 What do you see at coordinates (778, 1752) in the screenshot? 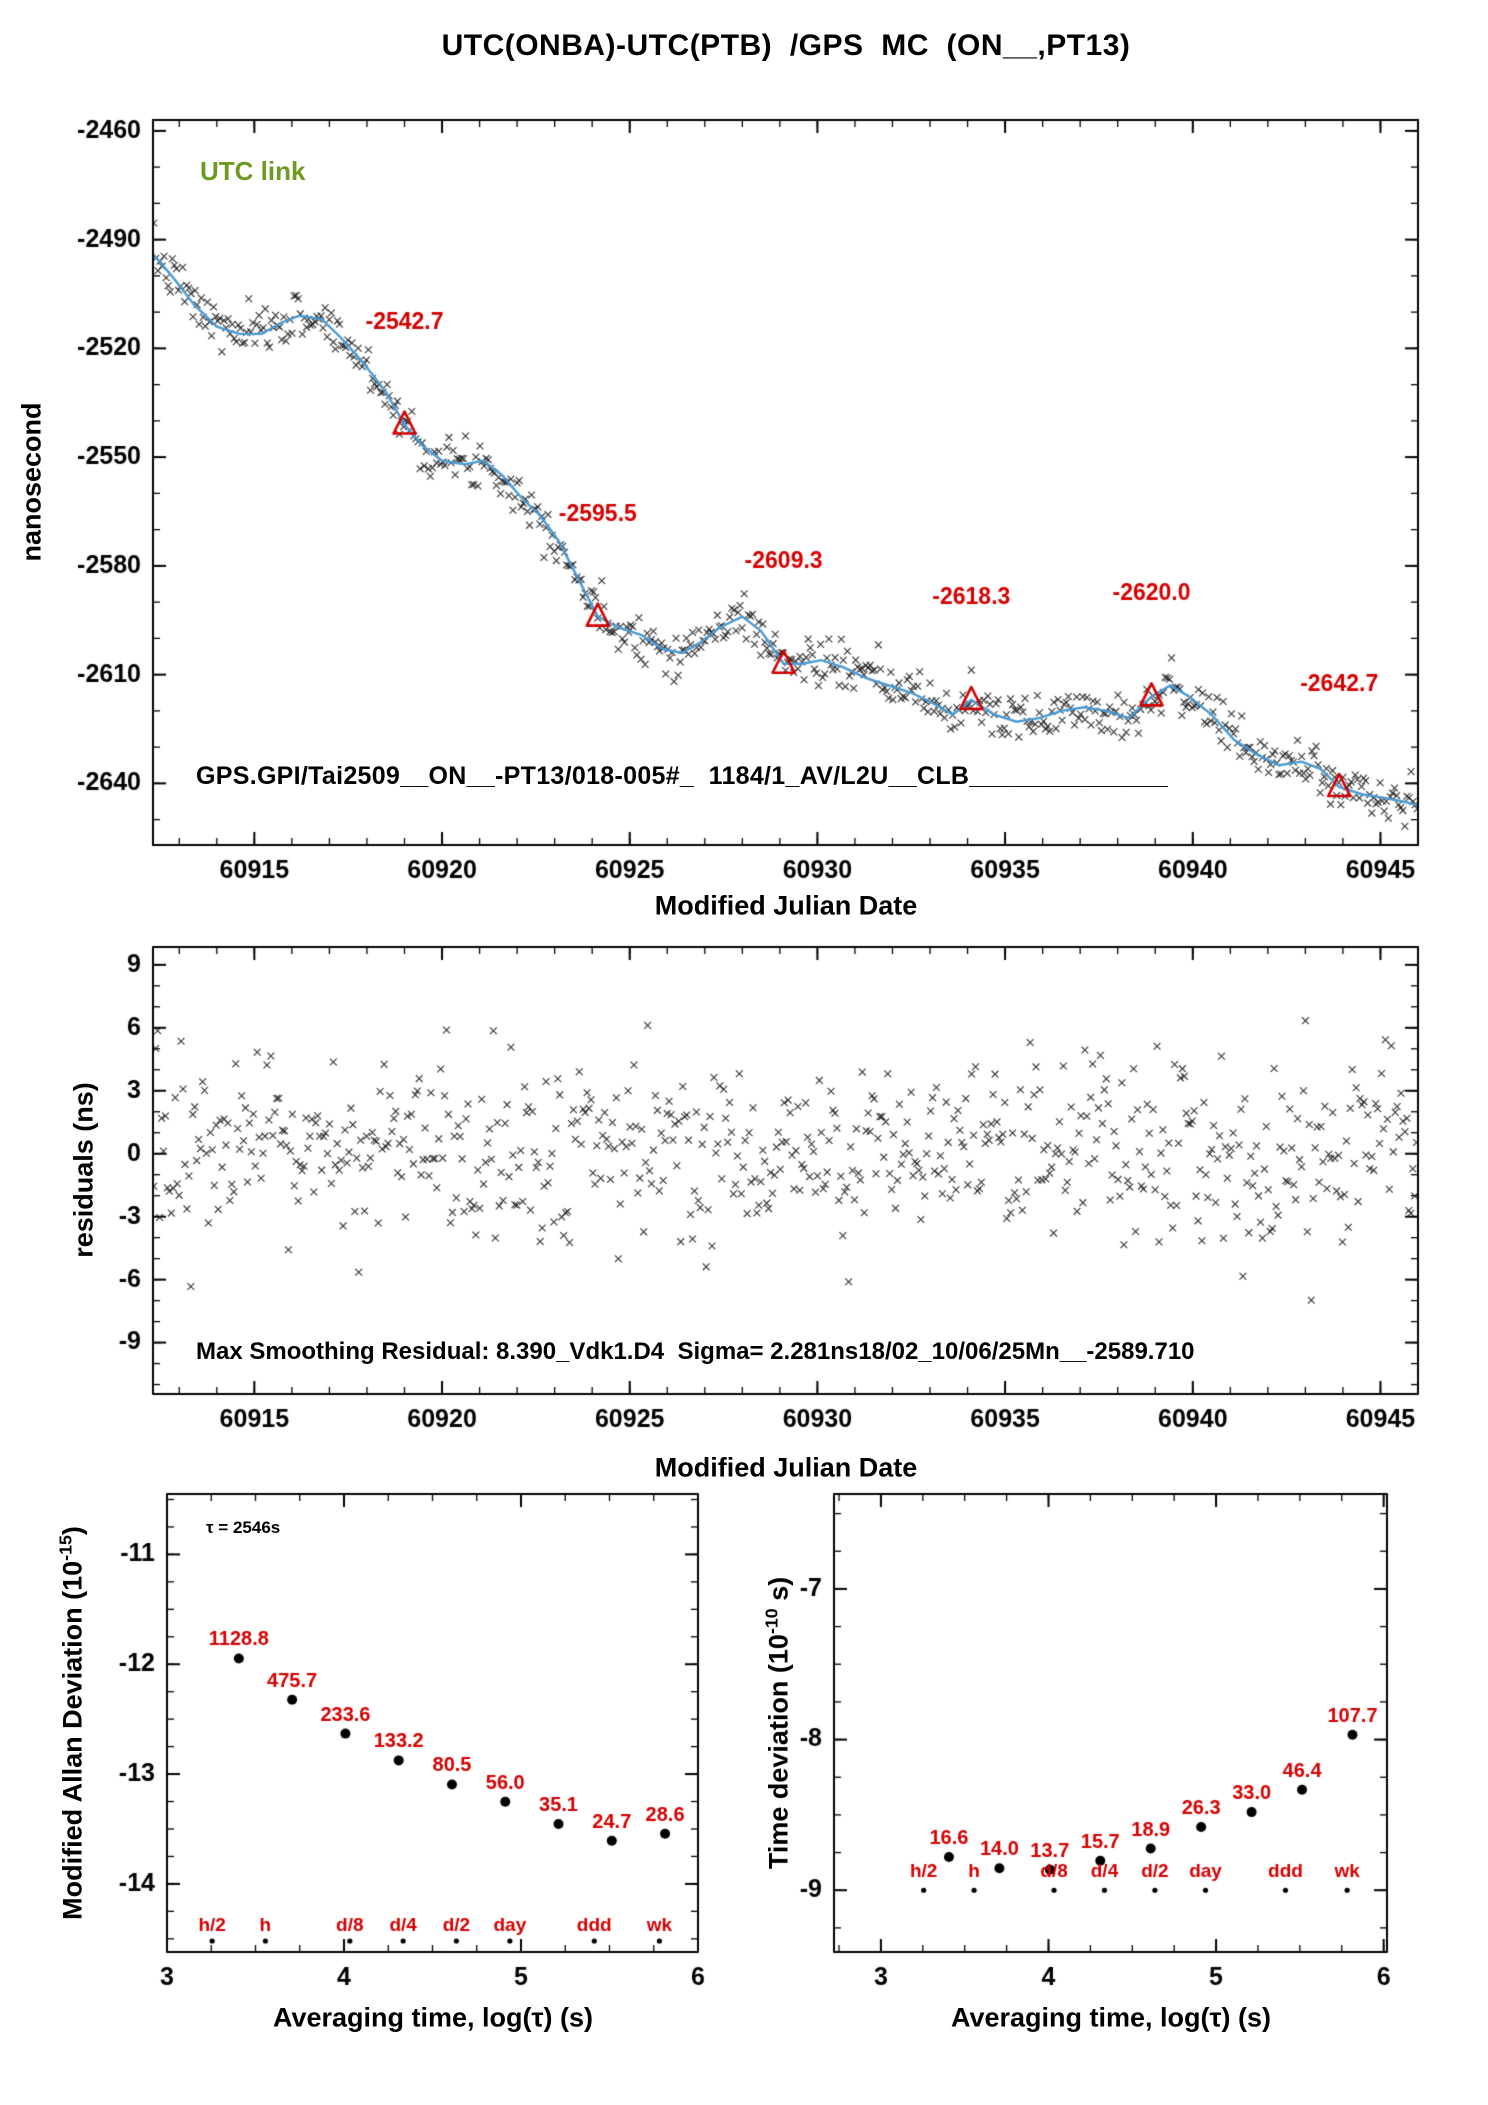
I see `ylabel-tdev-prefix: Time deviation (10` at bounding box center [778, 1752].